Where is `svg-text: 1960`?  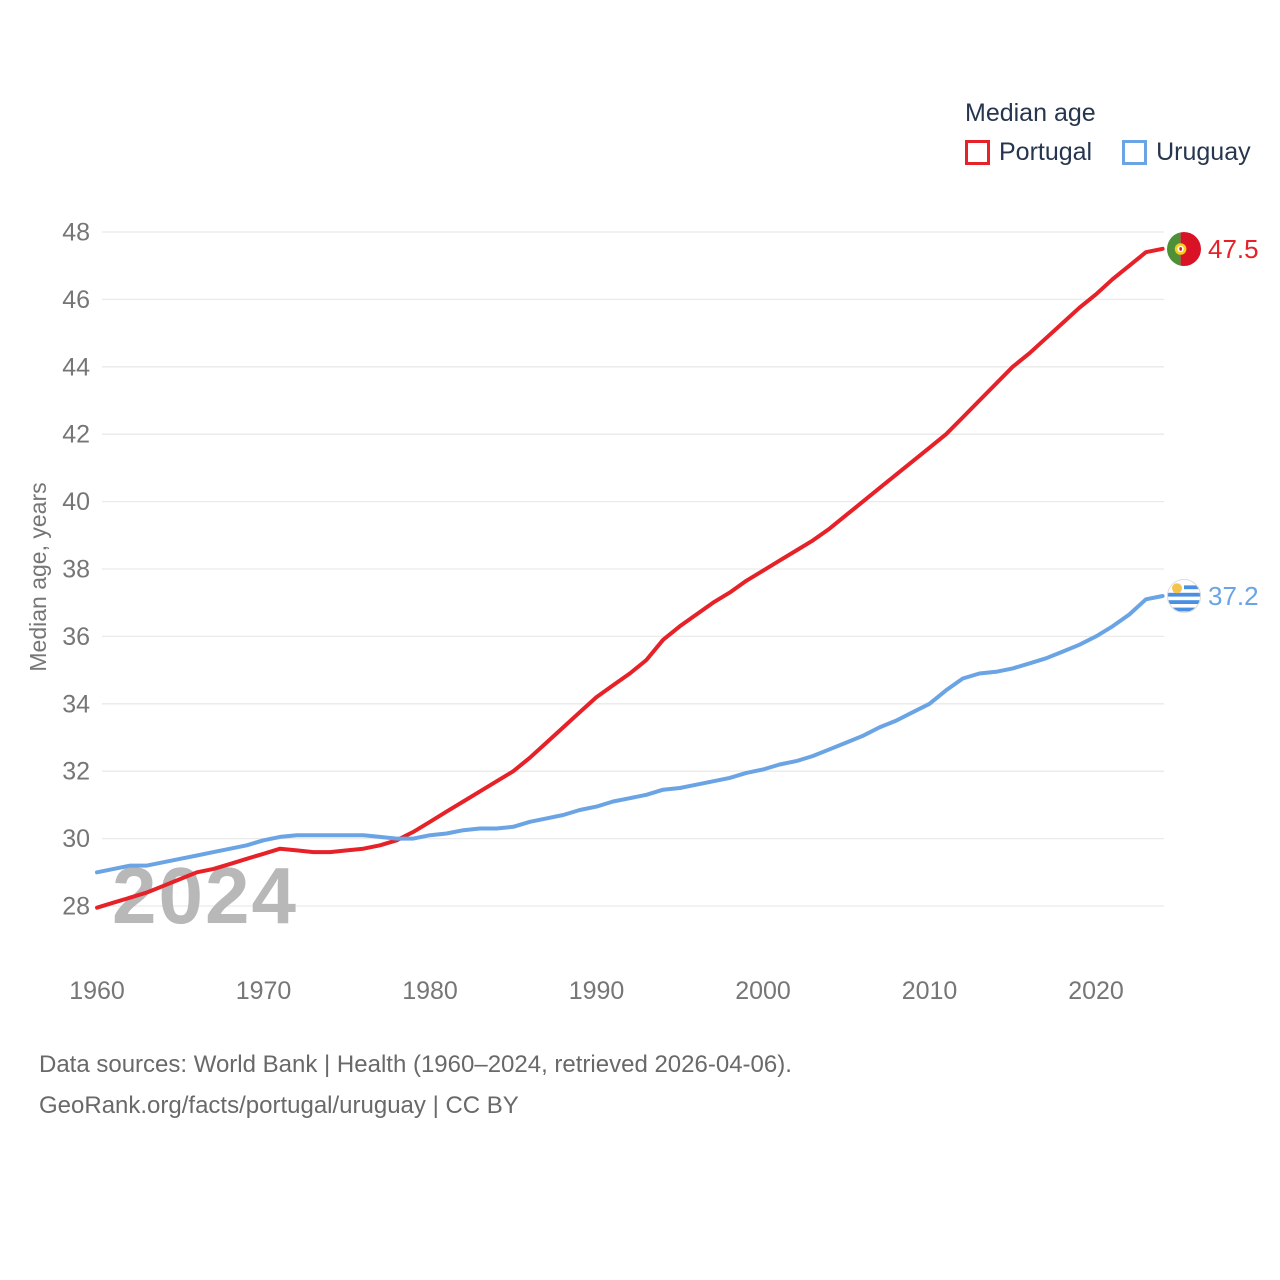
svg-text: 1960 is located at coordinates (97, 991).